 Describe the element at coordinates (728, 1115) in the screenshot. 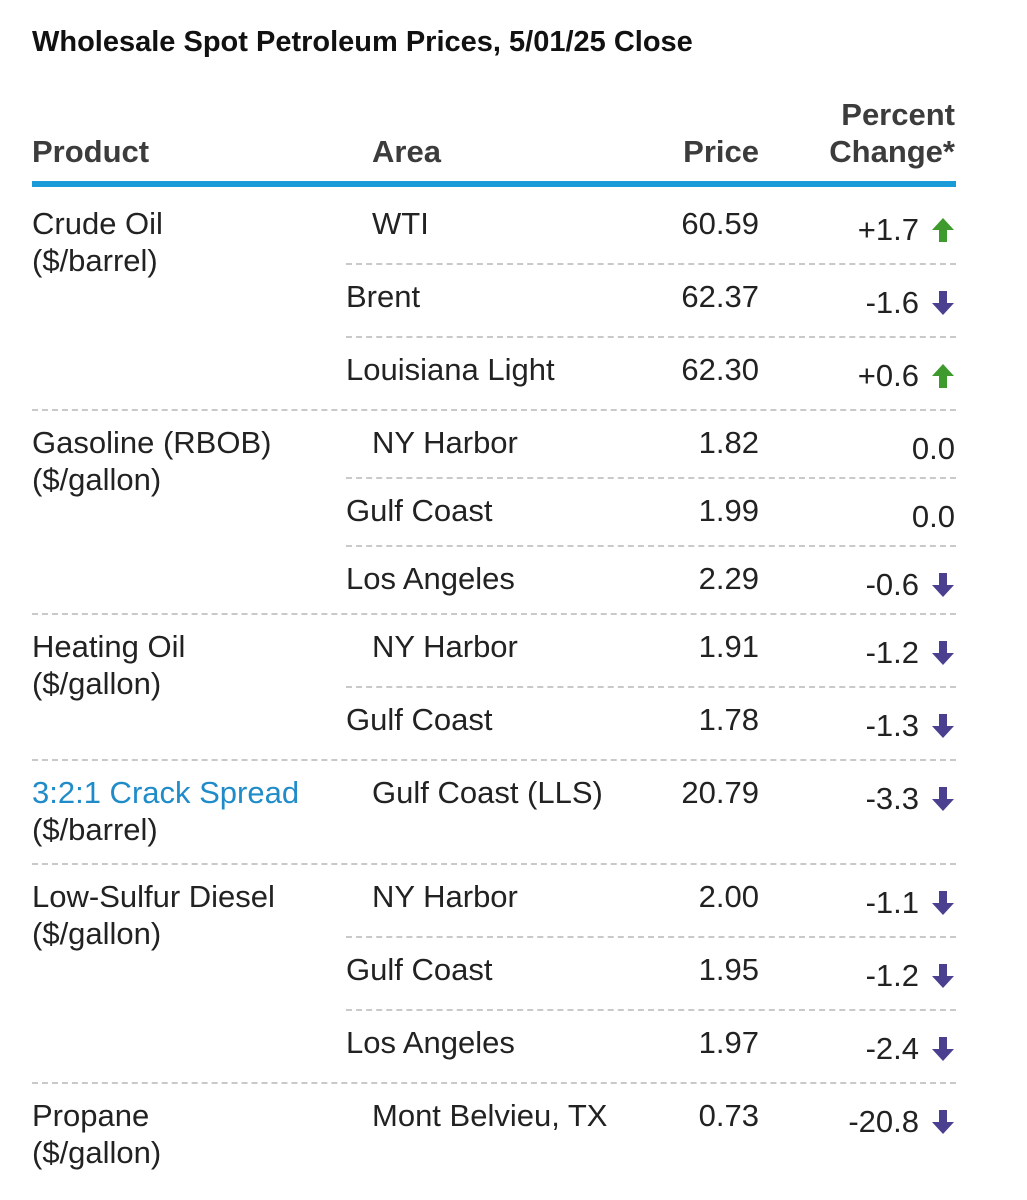

I see `price-cell: 0.73` at that location.